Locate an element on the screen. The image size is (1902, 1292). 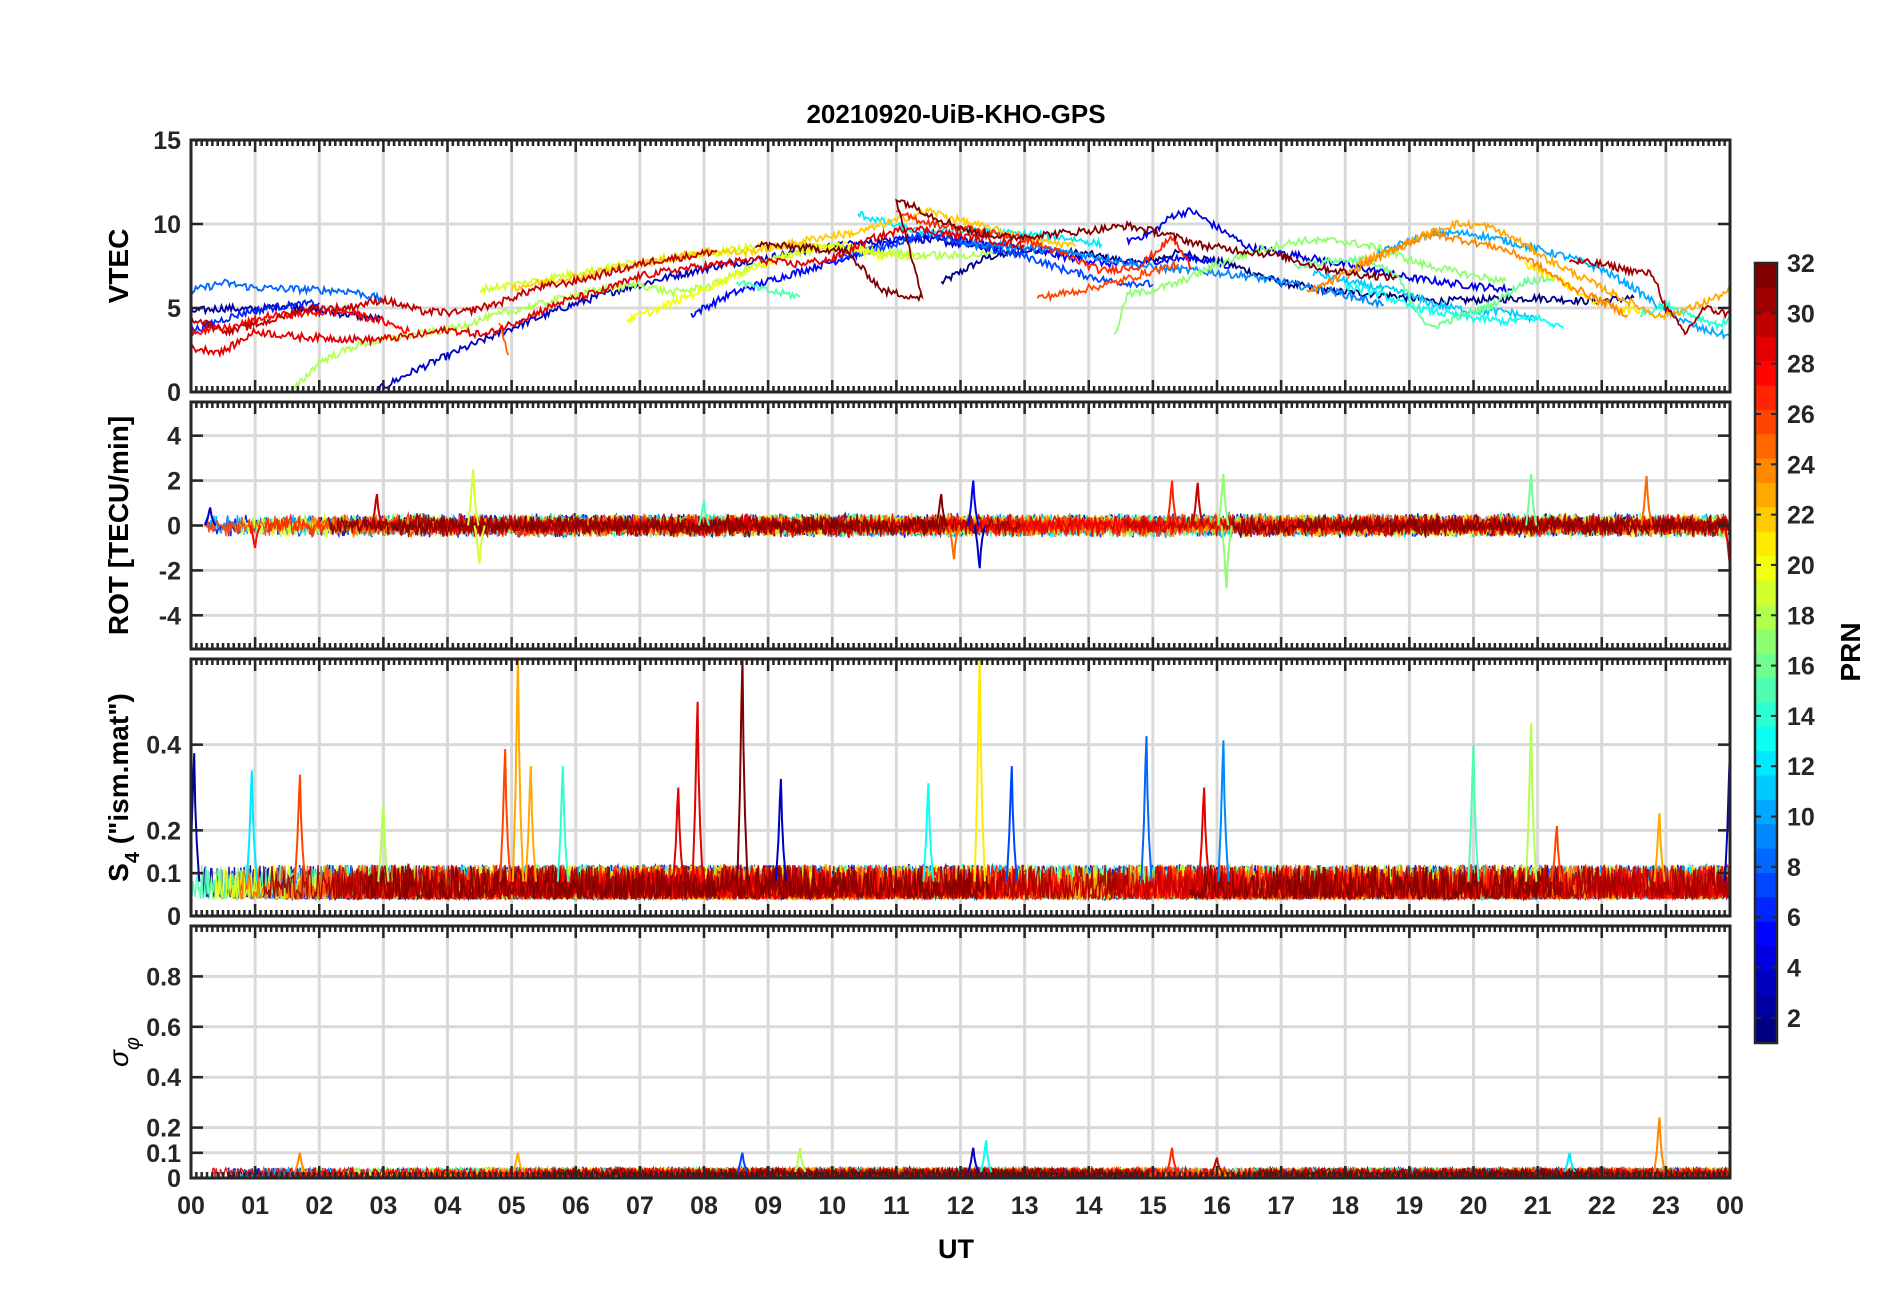
x-tick-label: 21 is located at coordinates (1538, 1206).